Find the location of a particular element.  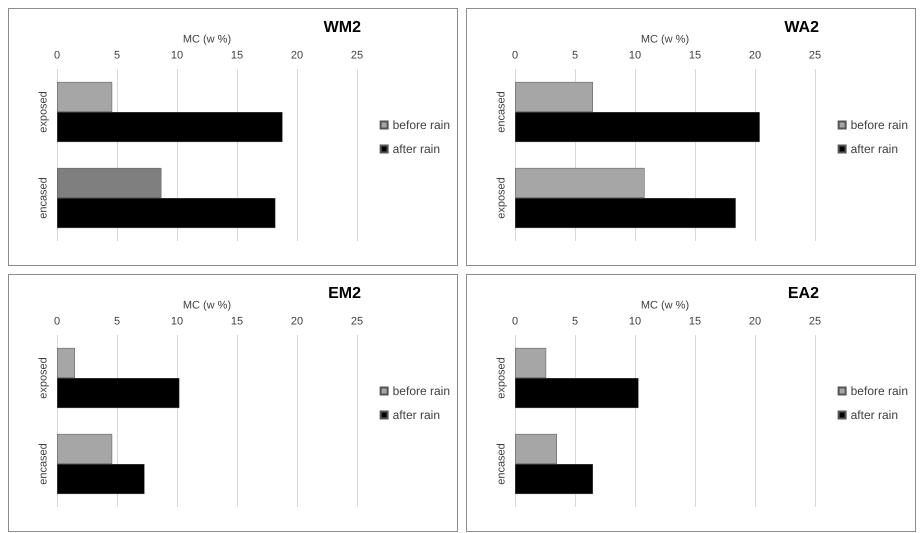

chart-title: WA2 is located at coordinates (801, 28).